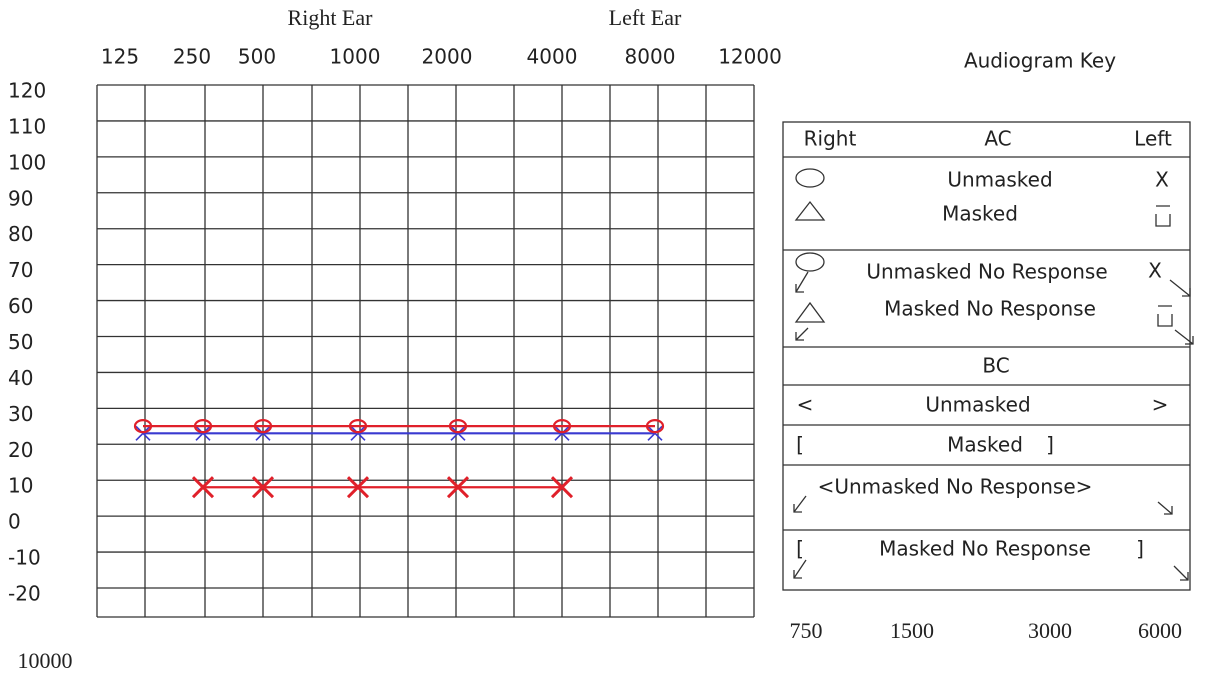 Image resolution: width=1205 pixels, height=682 pixels. Describe the element at coordinates (331, 17) in the screenshot. I see `right-ear-label: Right Ear` at that location.